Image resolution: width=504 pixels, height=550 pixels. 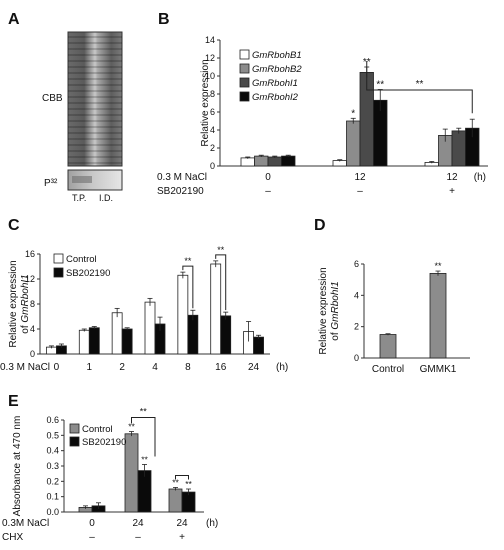 What do you see at coordinates (182, 477) in the screenshot?
I see `chart-e-group2-bracket` at bounding box center [182, 477].